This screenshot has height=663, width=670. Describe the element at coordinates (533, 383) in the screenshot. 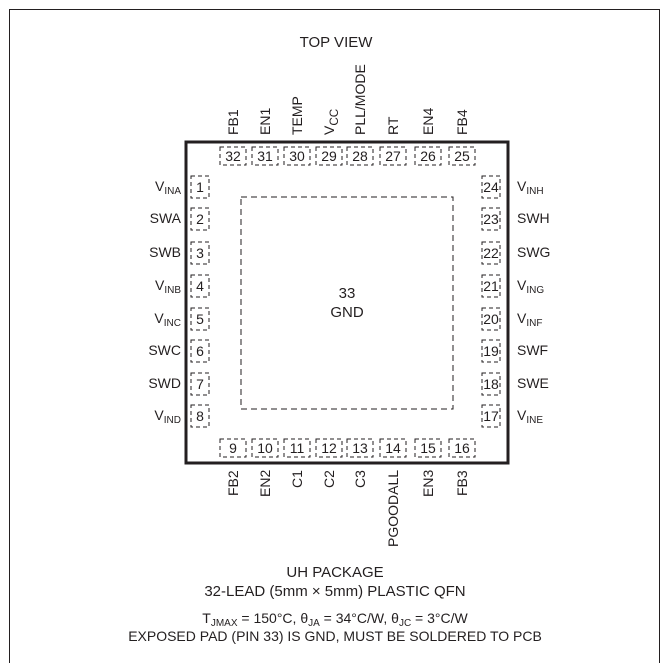

I see `pin-label-18: SWE` at that location.